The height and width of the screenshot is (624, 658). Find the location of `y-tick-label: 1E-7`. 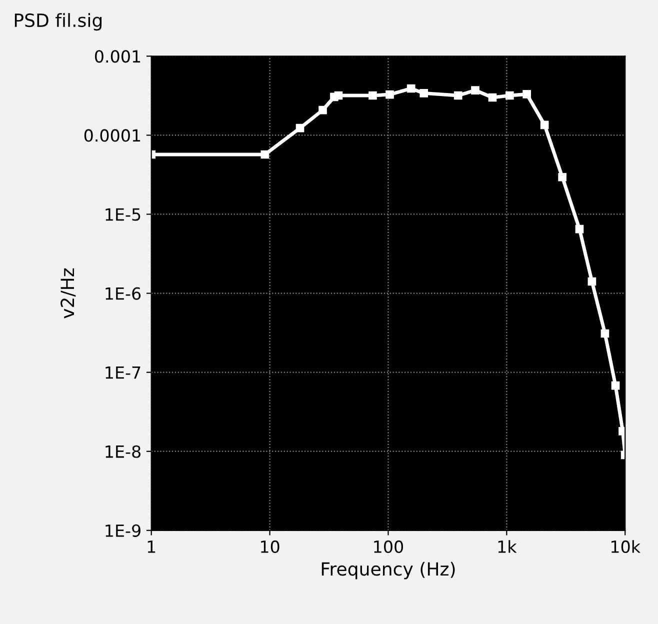

y-tick-label: 1E-7 is located at coordinates (123, 372).